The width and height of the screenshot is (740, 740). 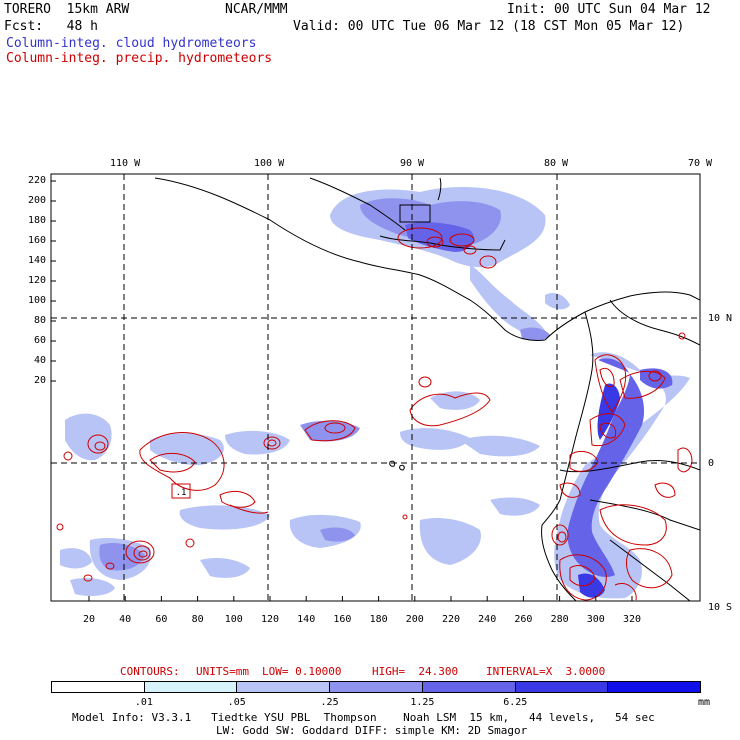 What do you see at coordinates (487, 619) in the screenshot?
I see `x-tick-label: 240` at bounding box center [487, 619].